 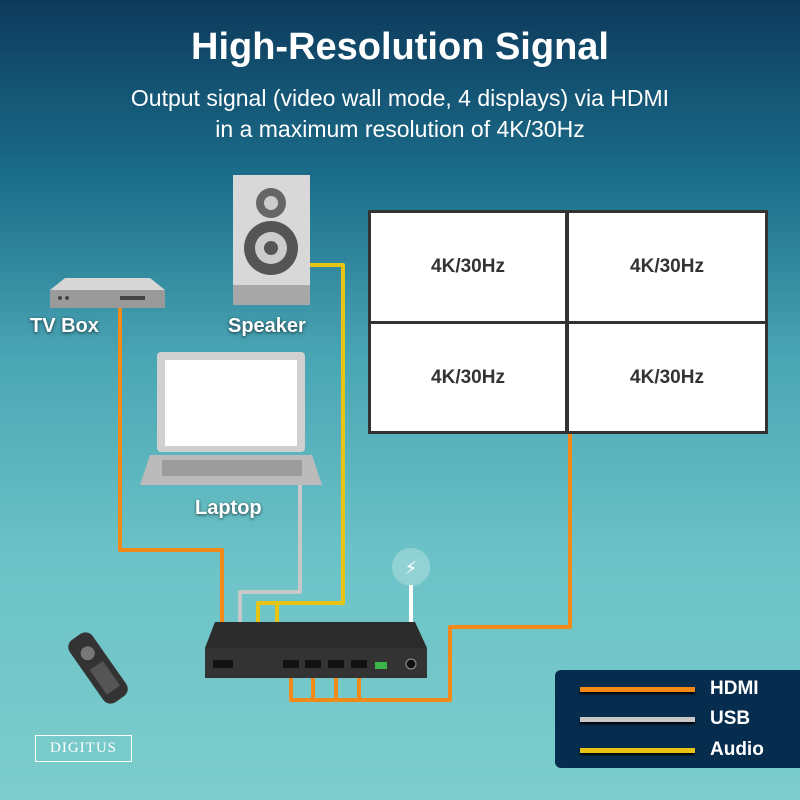 I want to click on tv-box-label: TV Box, so click(x=64, y=326).